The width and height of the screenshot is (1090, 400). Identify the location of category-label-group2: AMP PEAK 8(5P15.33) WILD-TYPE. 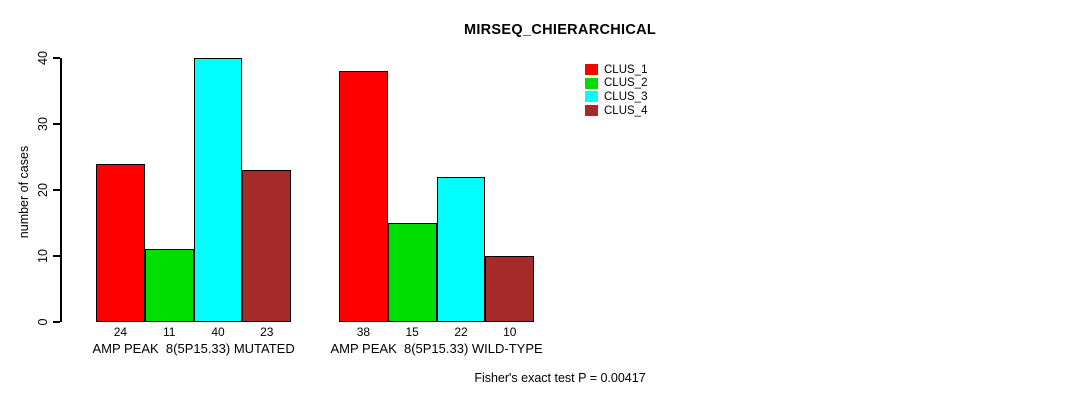
(436, 348).